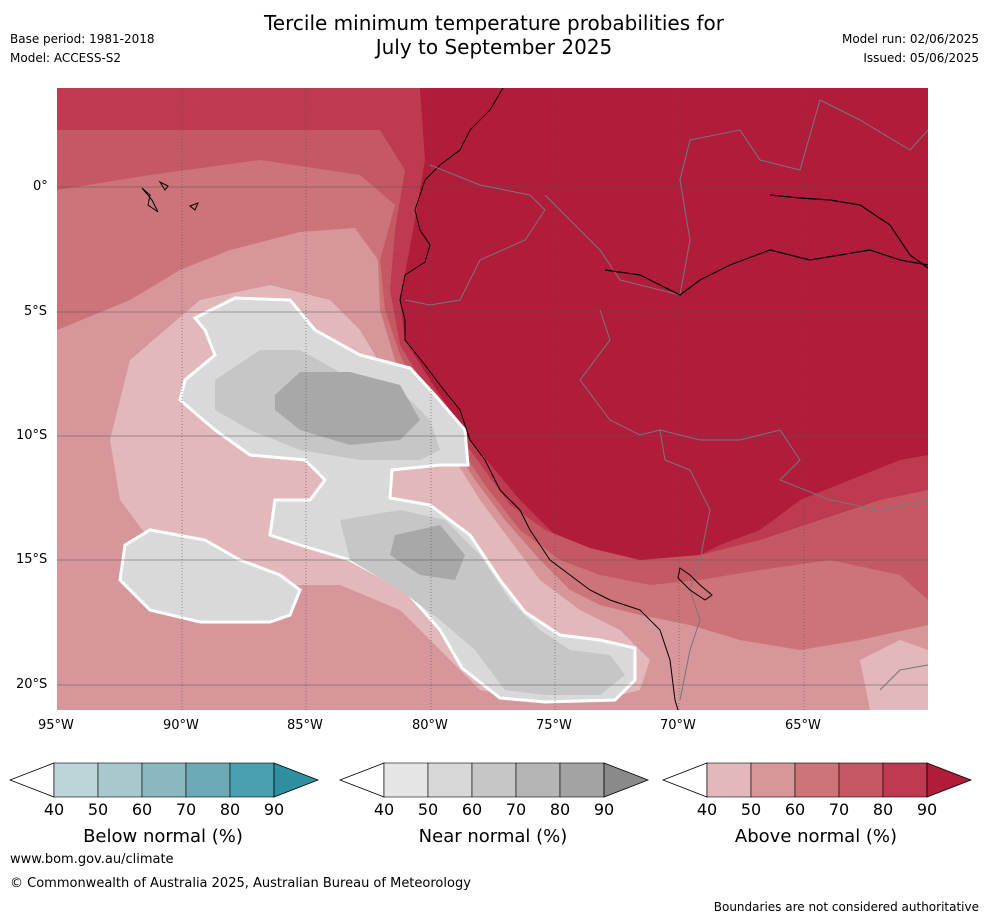 Image resolution: width=988 pixels, height=919 pixels. I want to click on colorbar-below-normal, so click(164, 780).